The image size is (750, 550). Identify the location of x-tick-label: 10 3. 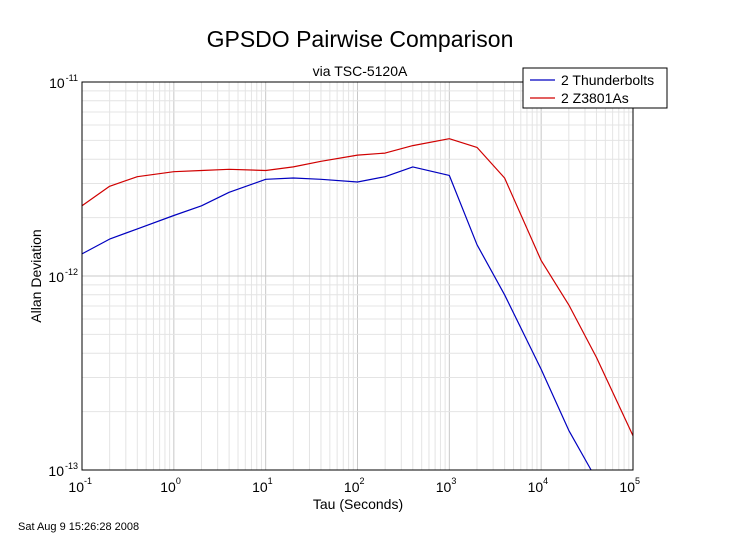
(446, 485).